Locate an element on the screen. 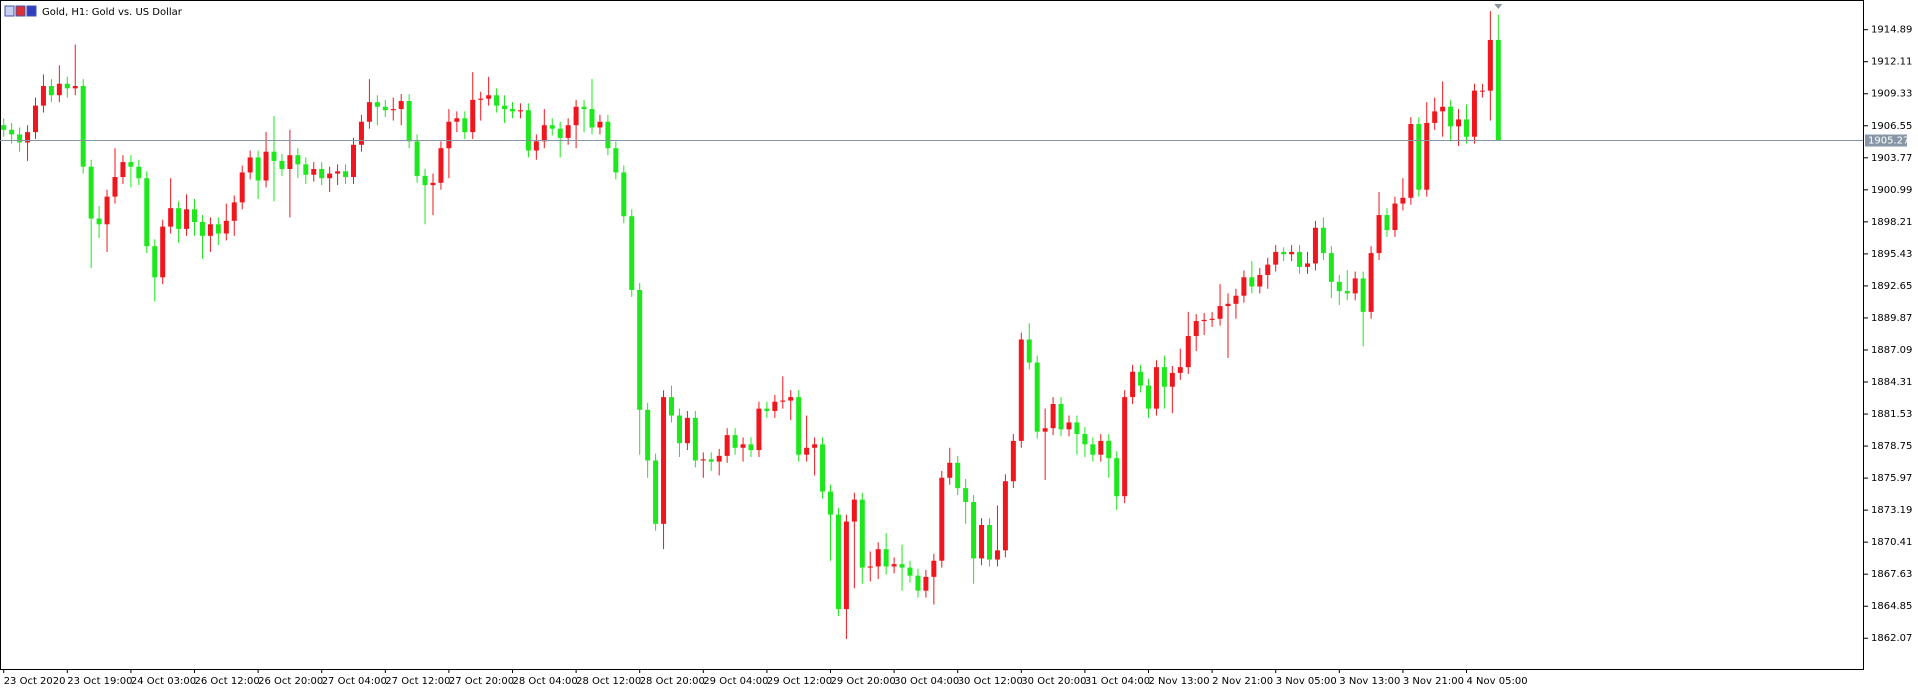  y-tick-label: 1870.41 is located at coordinates (1891, 542).